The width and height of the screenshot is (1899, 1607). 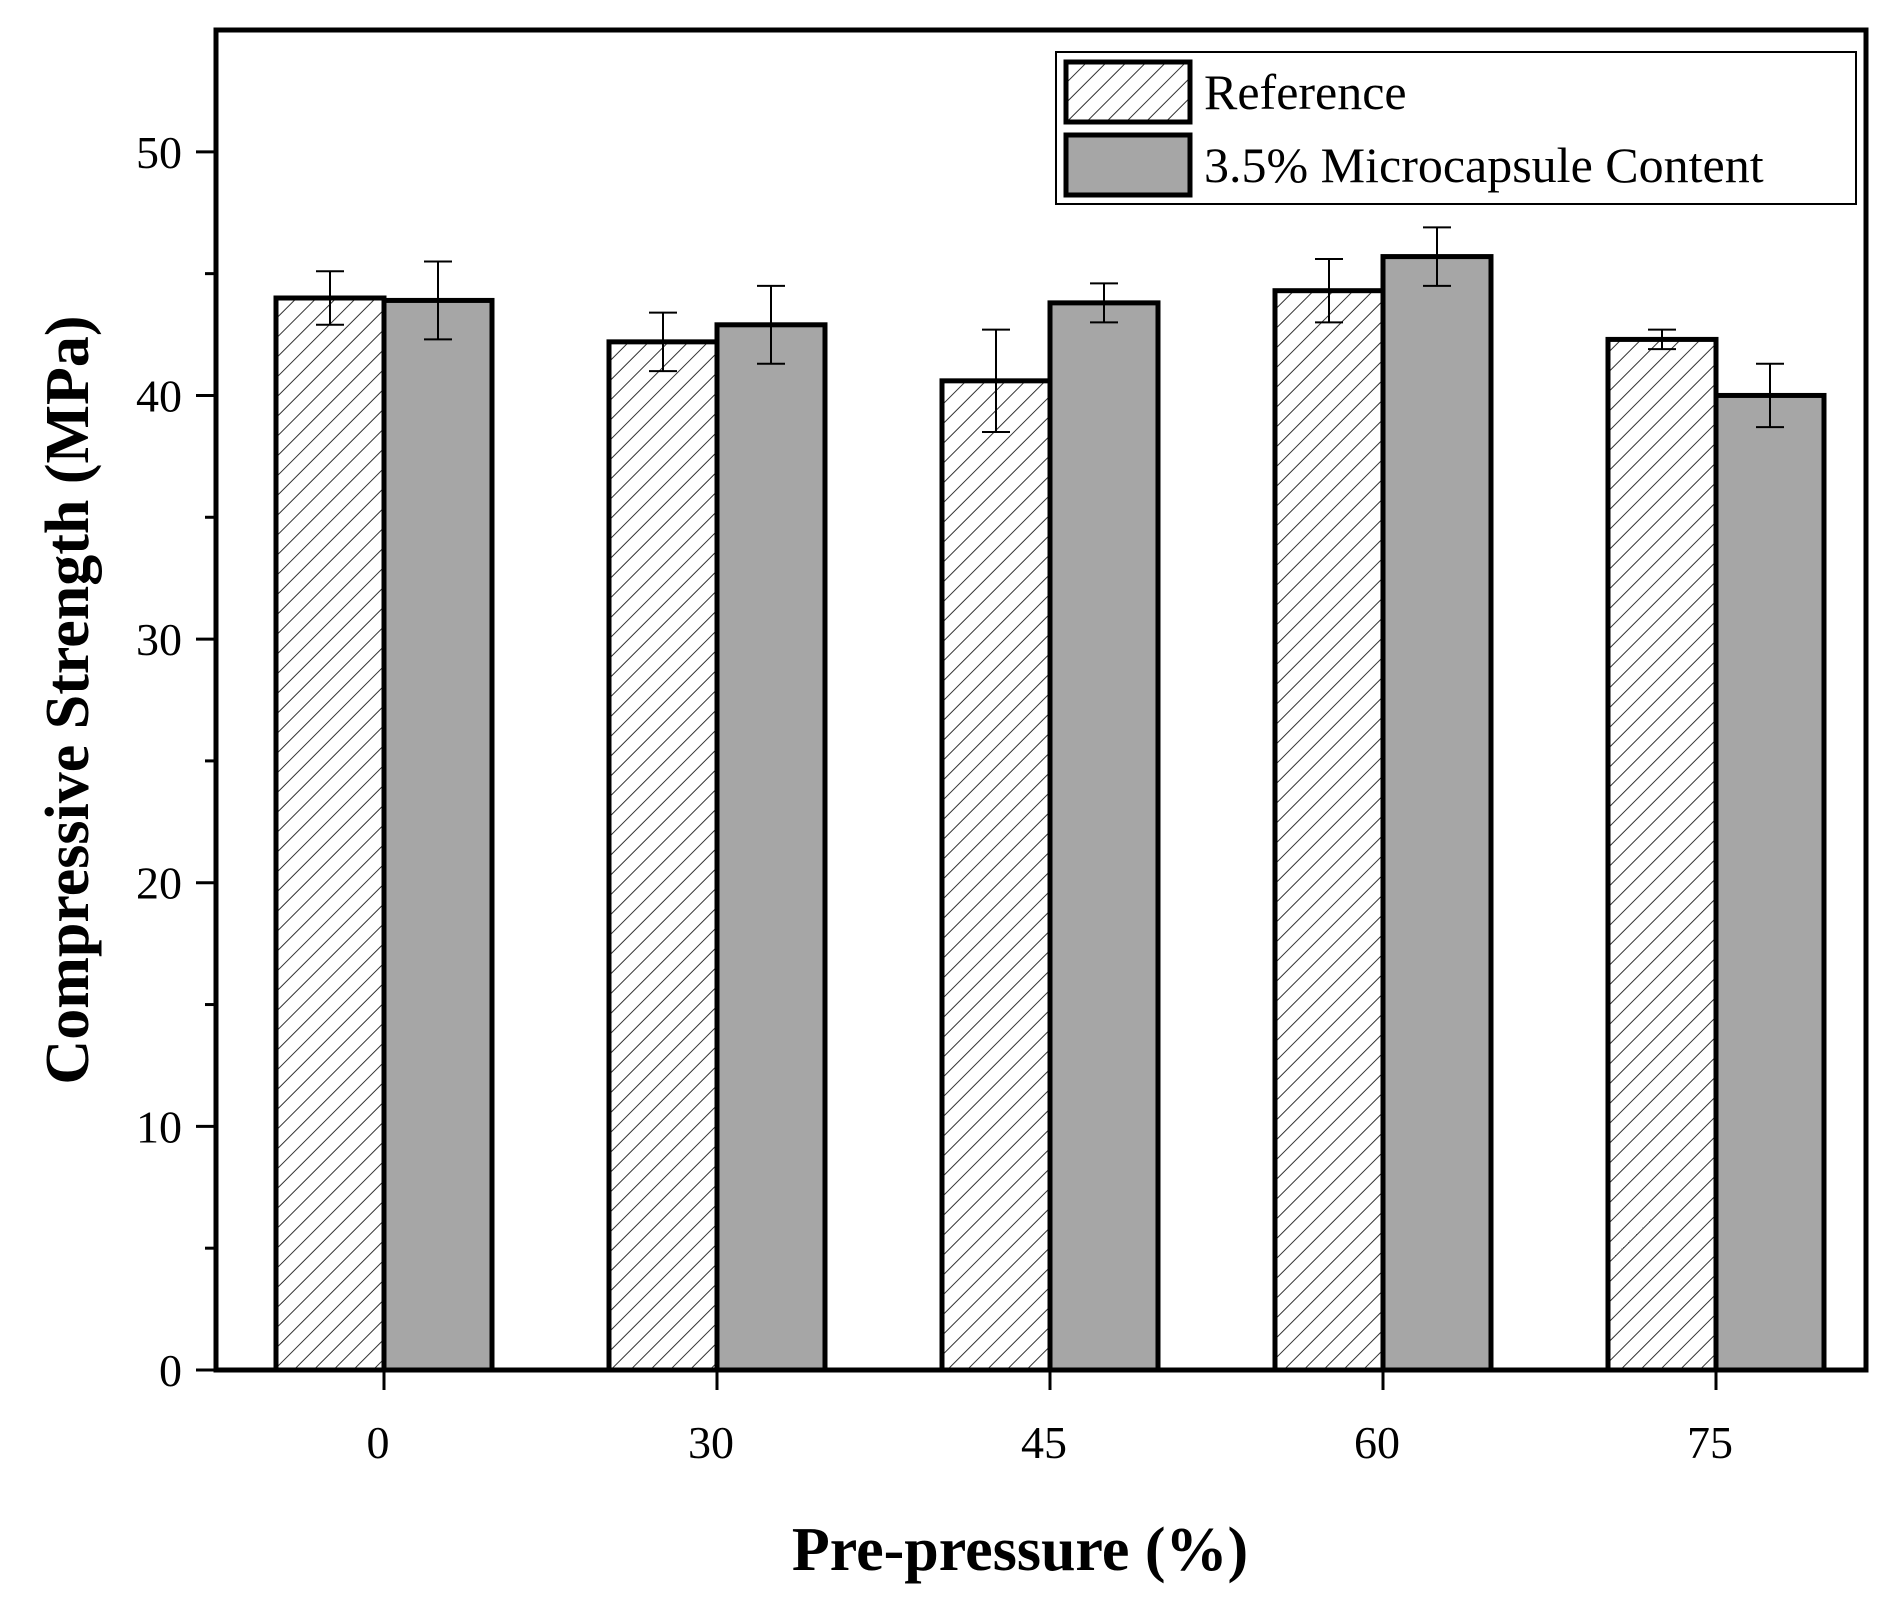 I want to click on x-tick-label-45: 45, so click(x=1044, y=1442).